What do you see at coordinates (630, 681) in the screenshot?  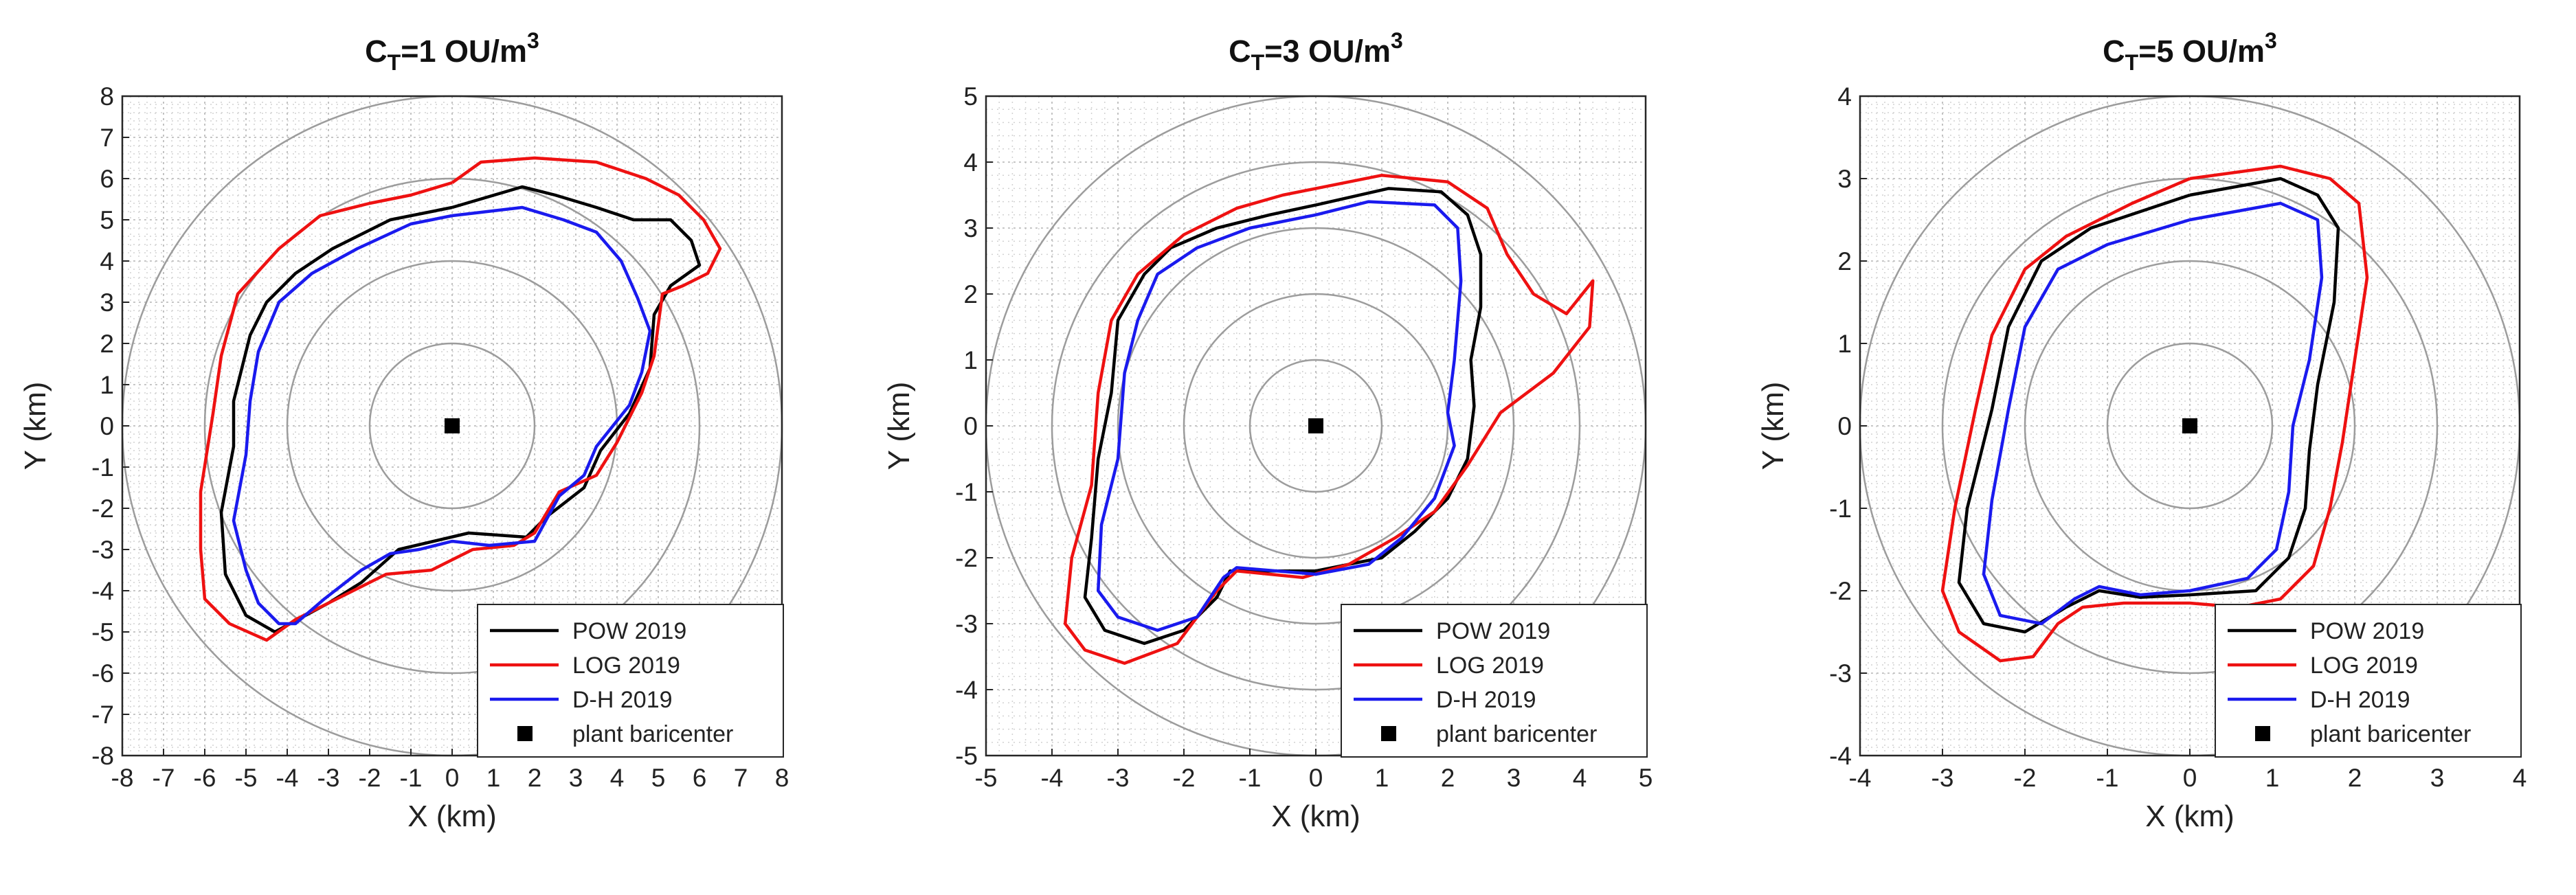 I see `legend: POW 2019 LOG 2019 D-H 2019 plant baricenter` at bounding box center [630, 681].